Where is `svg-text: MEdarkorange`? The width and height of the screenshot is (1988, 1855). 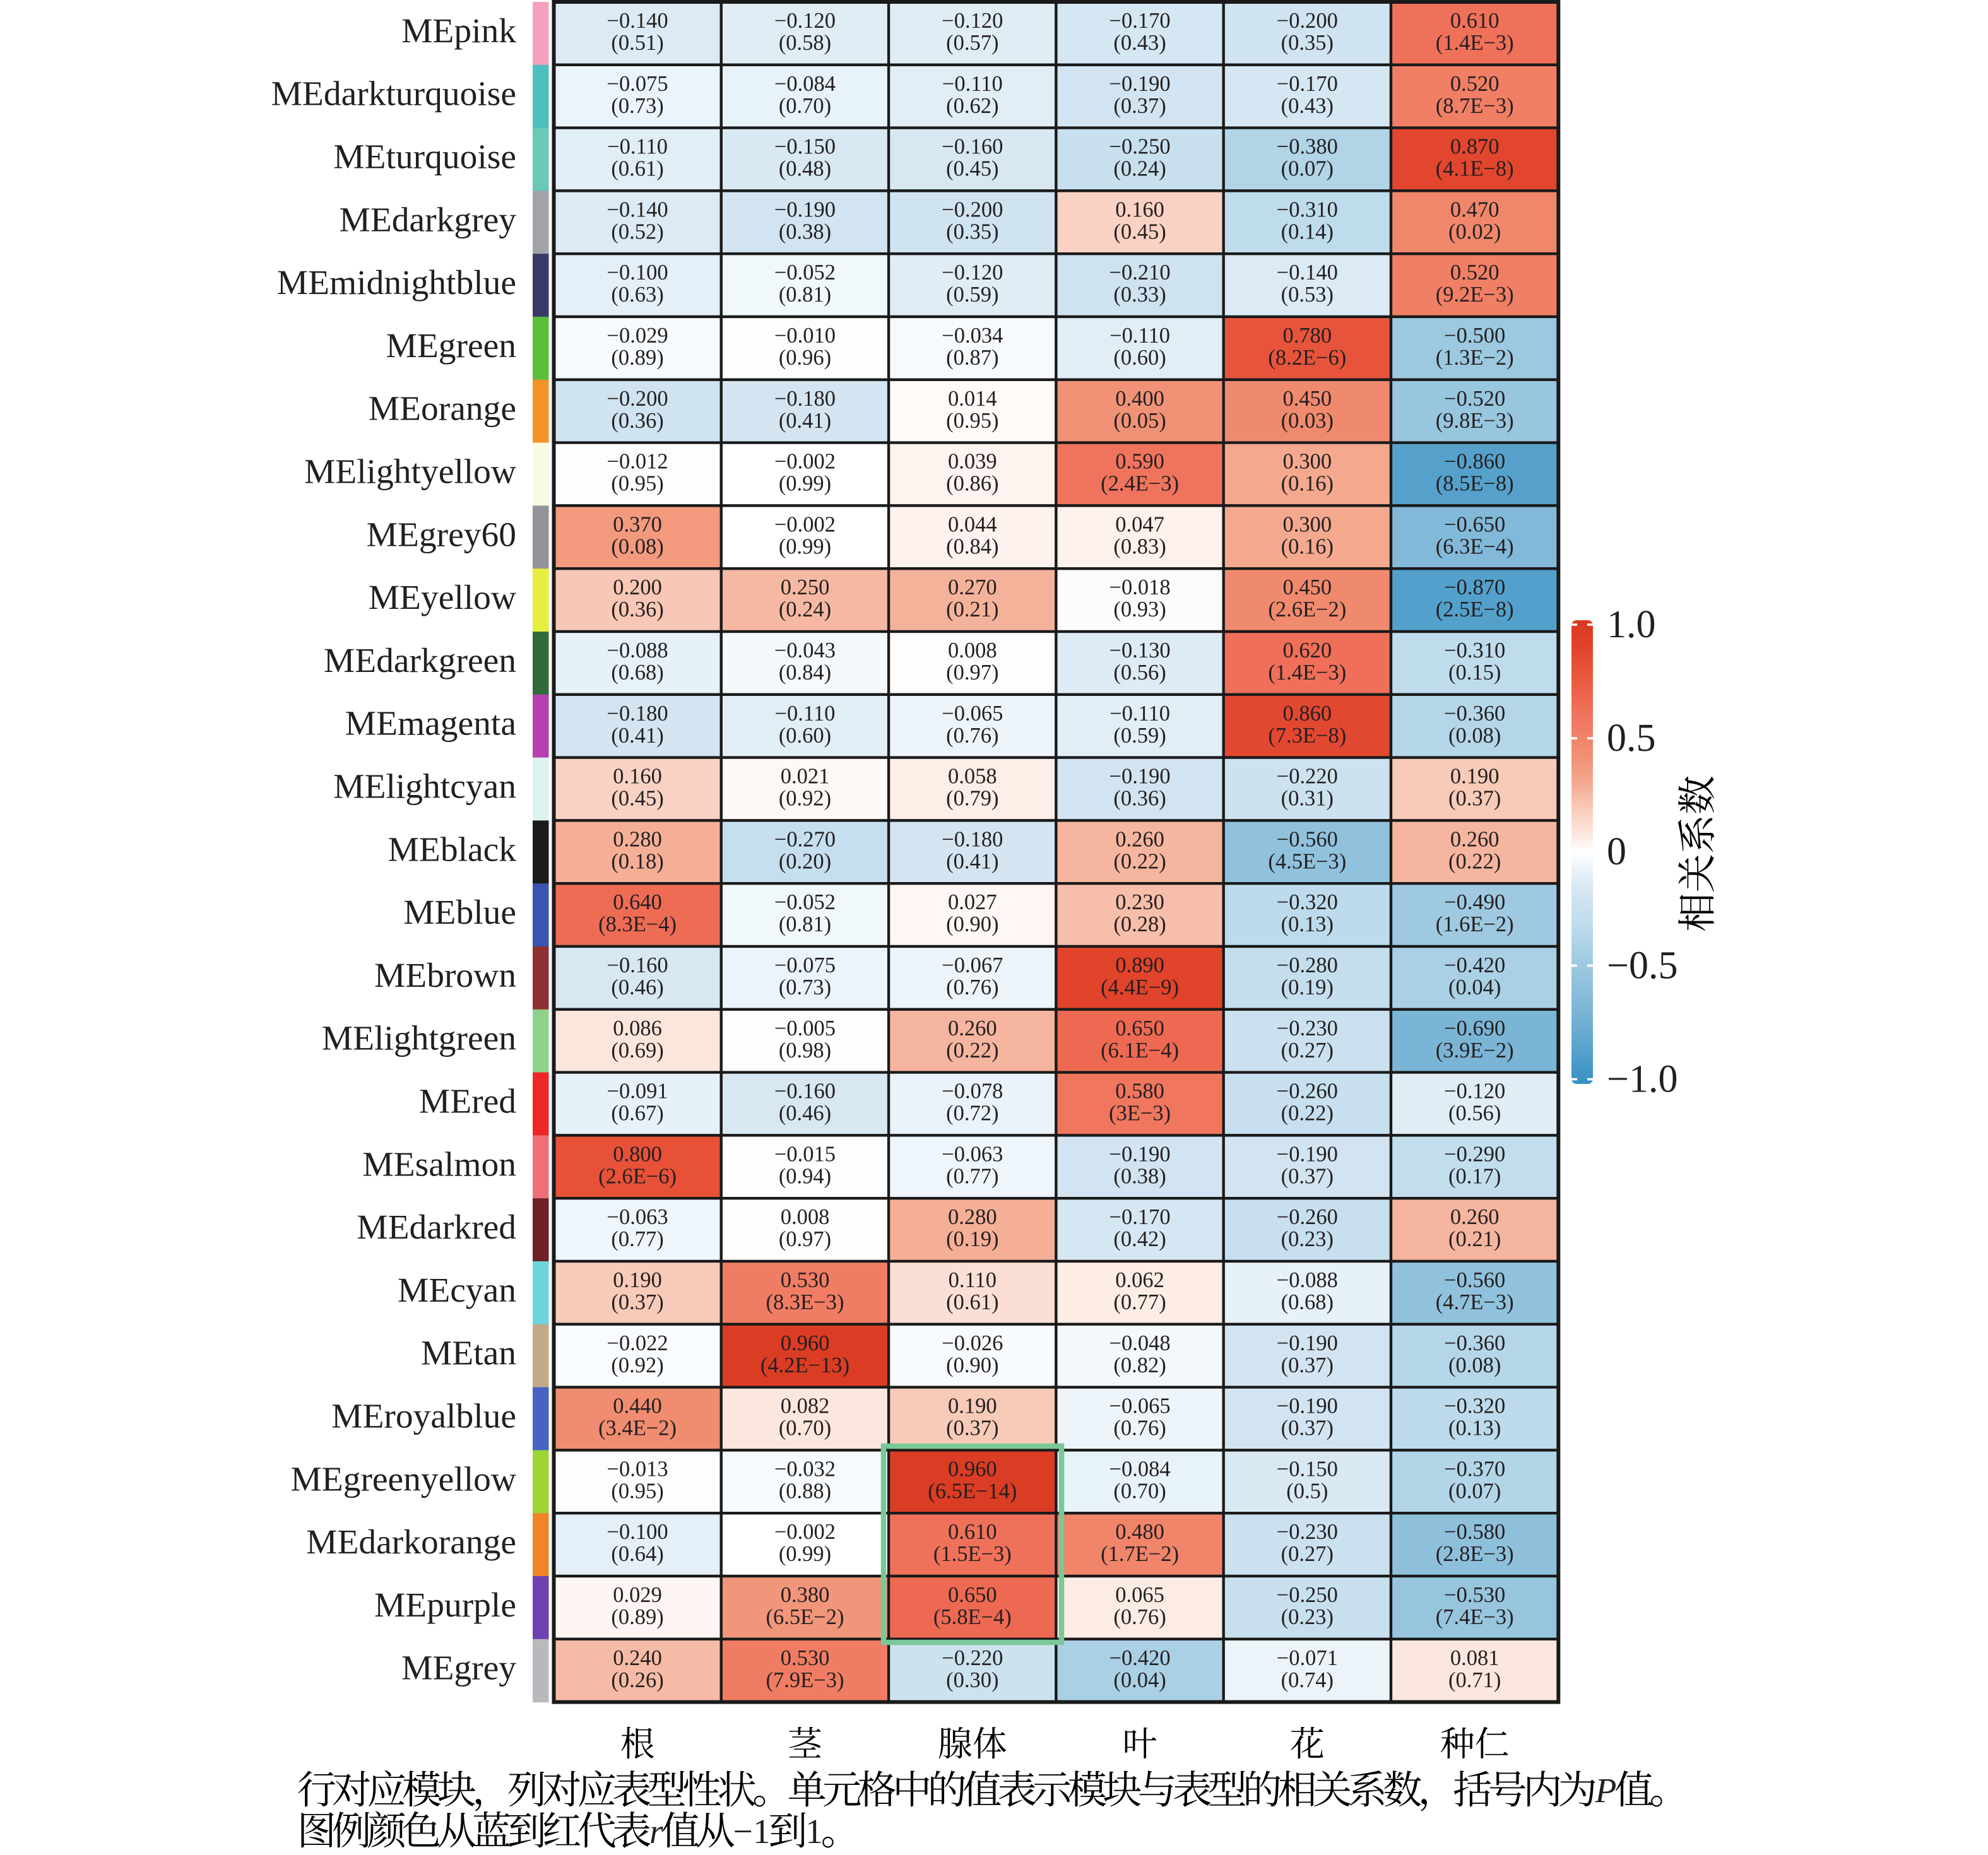
svg-text: MEdarkorange is located at coordinates (411, 1542).